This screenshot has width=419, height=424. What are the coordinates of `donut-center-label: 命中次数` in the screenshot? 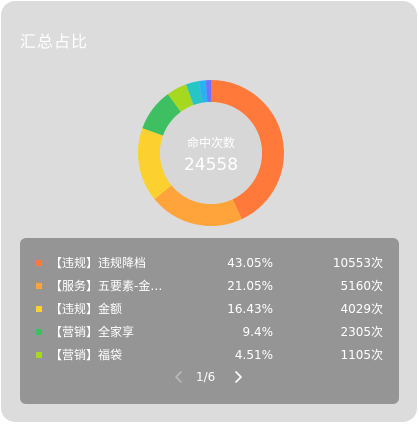 It's located at (210, 143).